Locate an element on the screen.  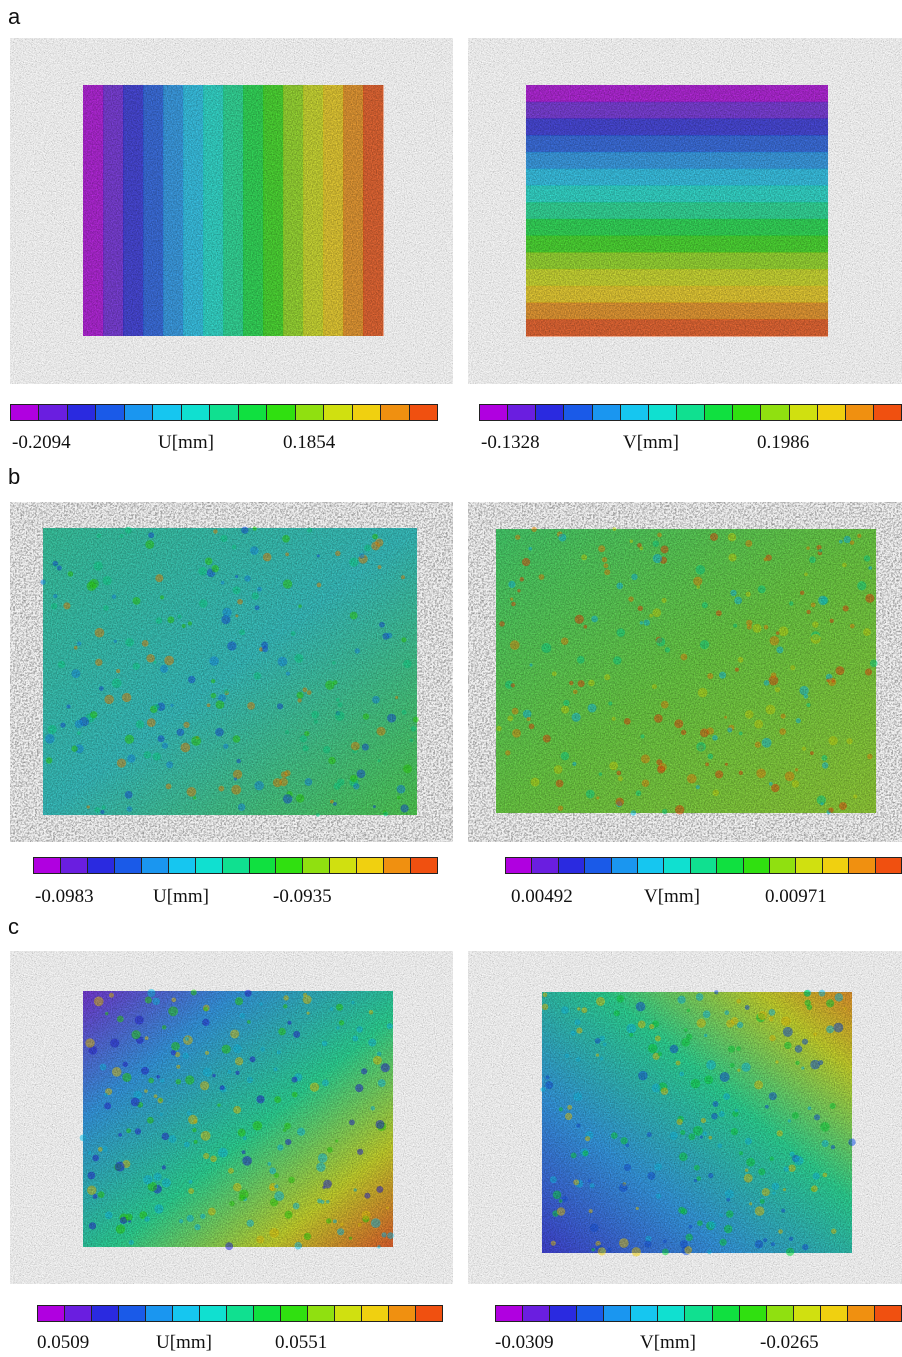
colorbar-b-v-unit-label: V[mm] is located at coordinates (672, 896).